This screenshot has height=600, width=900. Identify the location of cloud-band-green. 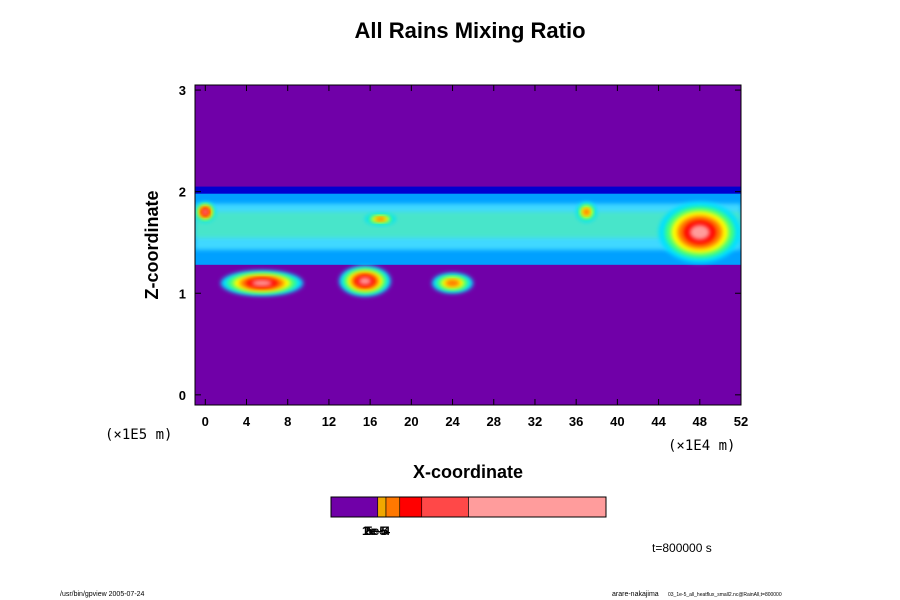
(468, 224).